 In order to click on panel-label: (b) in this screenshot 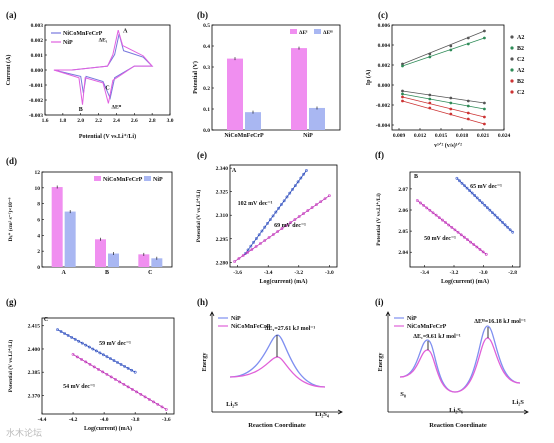, I will do `click(202, 15)`.